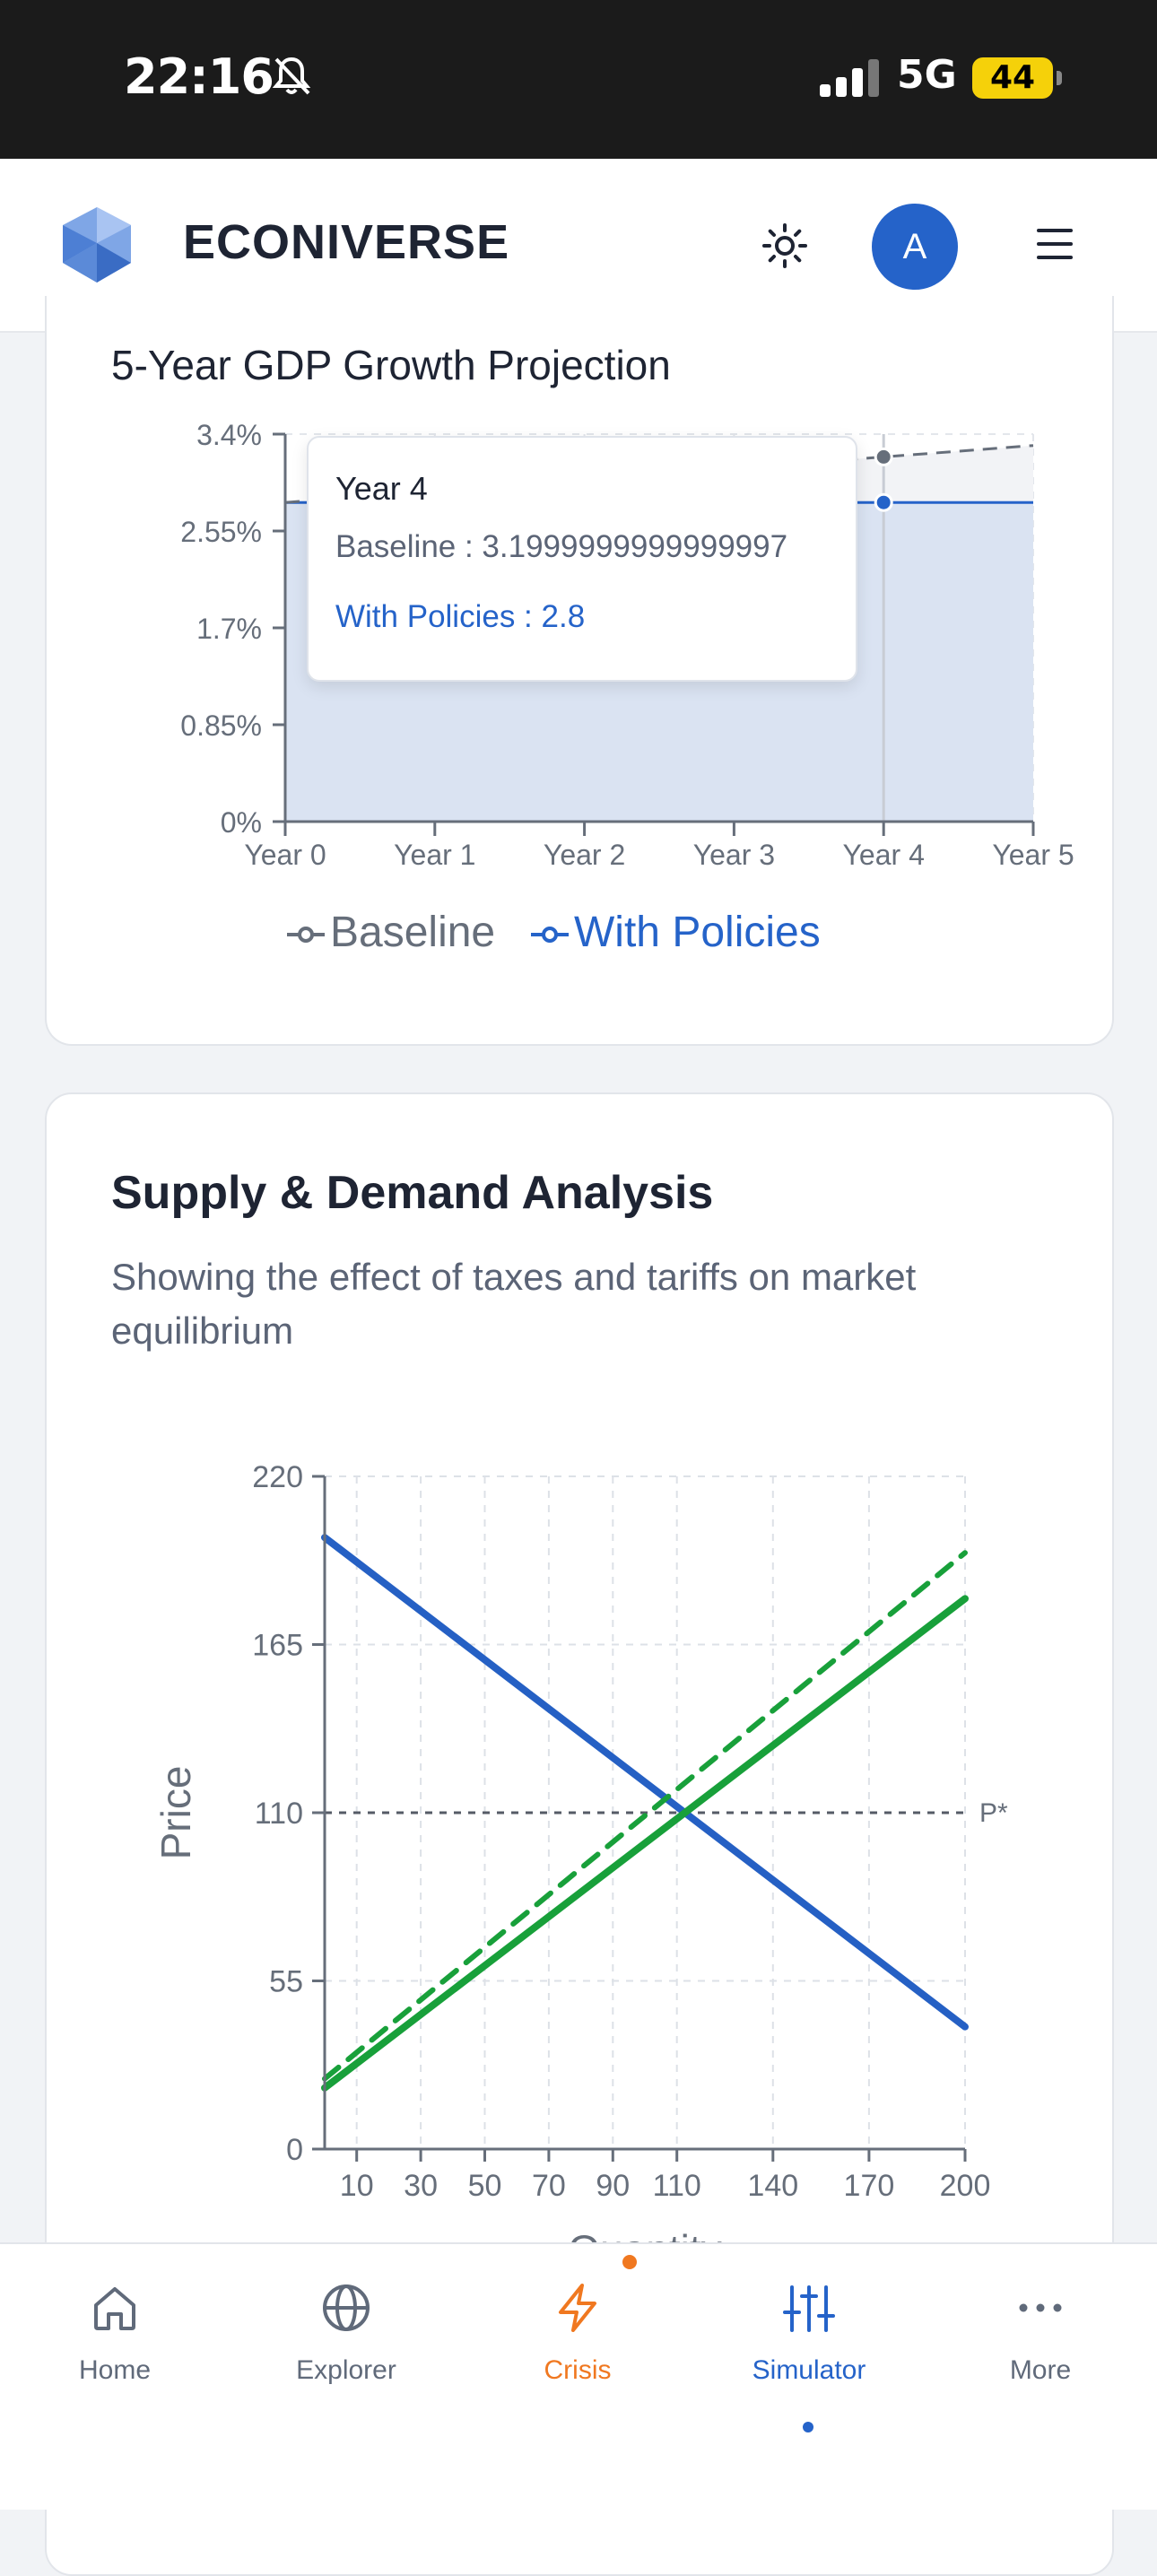 The height and width of the screenshot is (2576, 1157). I want to click on sd-xtick-label: 200, so click(965, 2186).